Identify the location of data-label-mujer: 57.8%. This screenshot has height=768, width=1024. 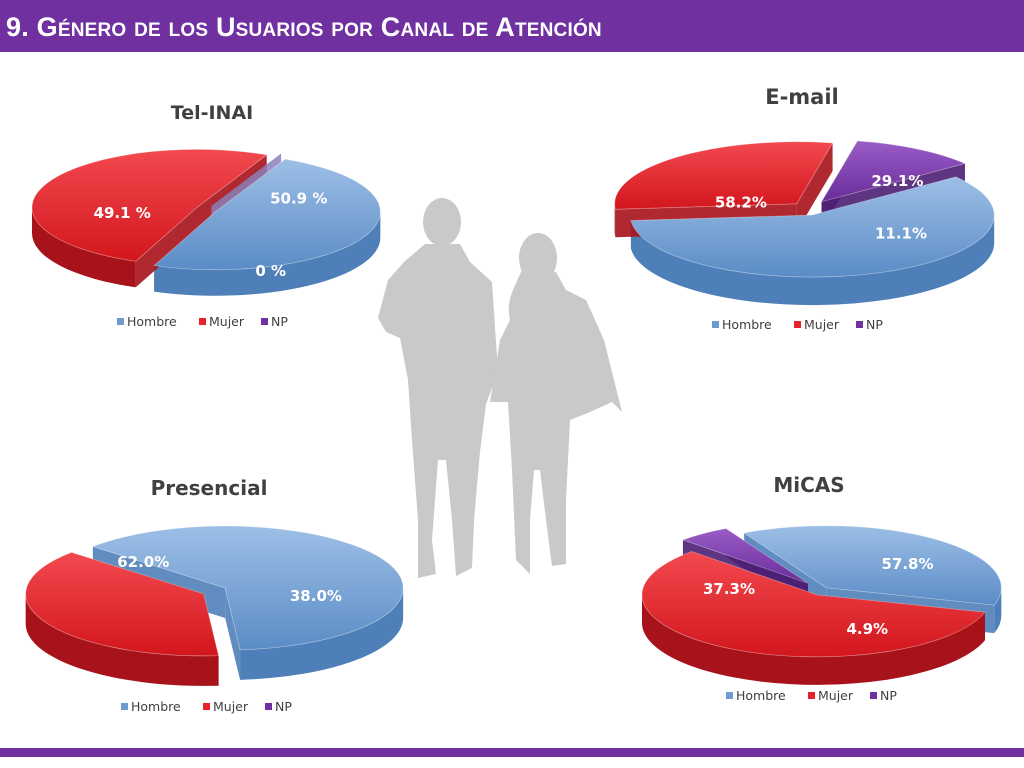
(907, 564).